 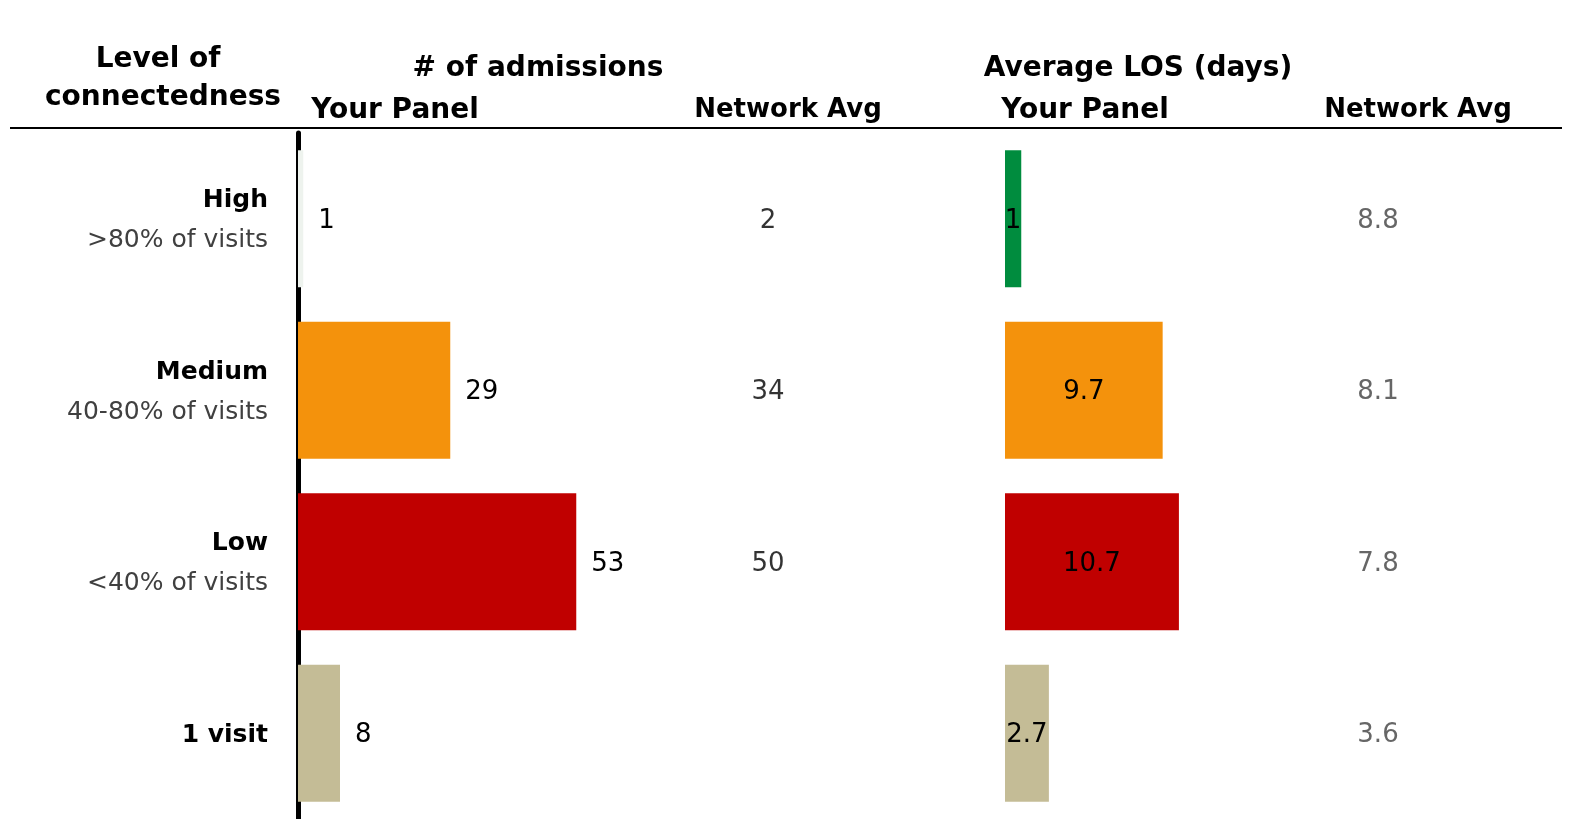 I want to click on y-tick-label: 1 visit, so click(x=225, y=733).